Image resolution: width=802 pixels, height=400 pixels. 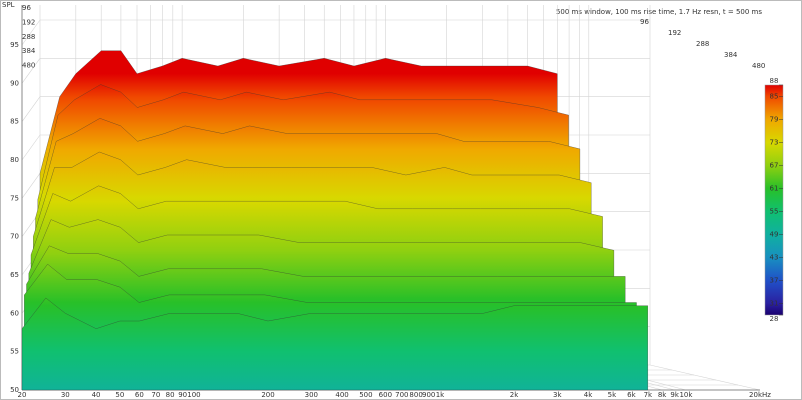 I want to click on x-tick-label: 7k, so click(x=648, y=395).